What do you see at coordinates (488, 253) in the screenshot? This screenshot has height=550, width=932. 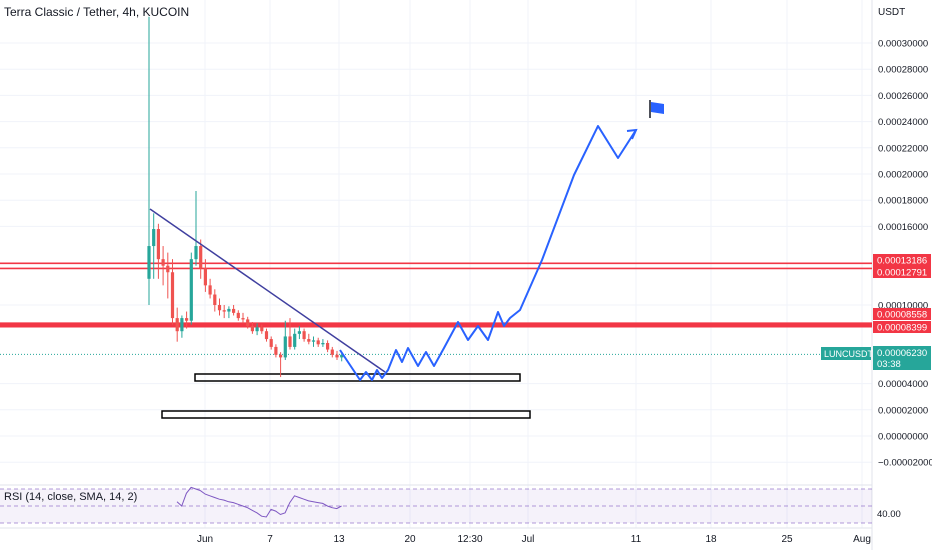 I see `price-projection-path` at bounding box center [488, 253].